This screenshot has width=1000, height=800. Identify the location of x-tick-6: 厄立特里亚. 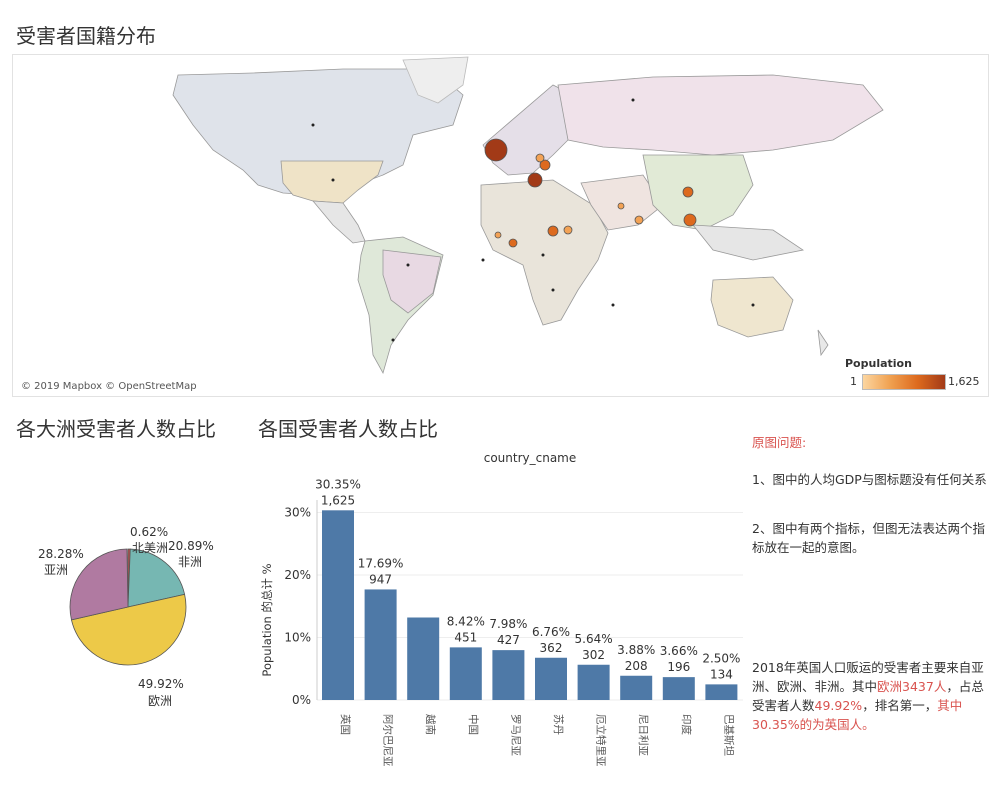
(601, 740).